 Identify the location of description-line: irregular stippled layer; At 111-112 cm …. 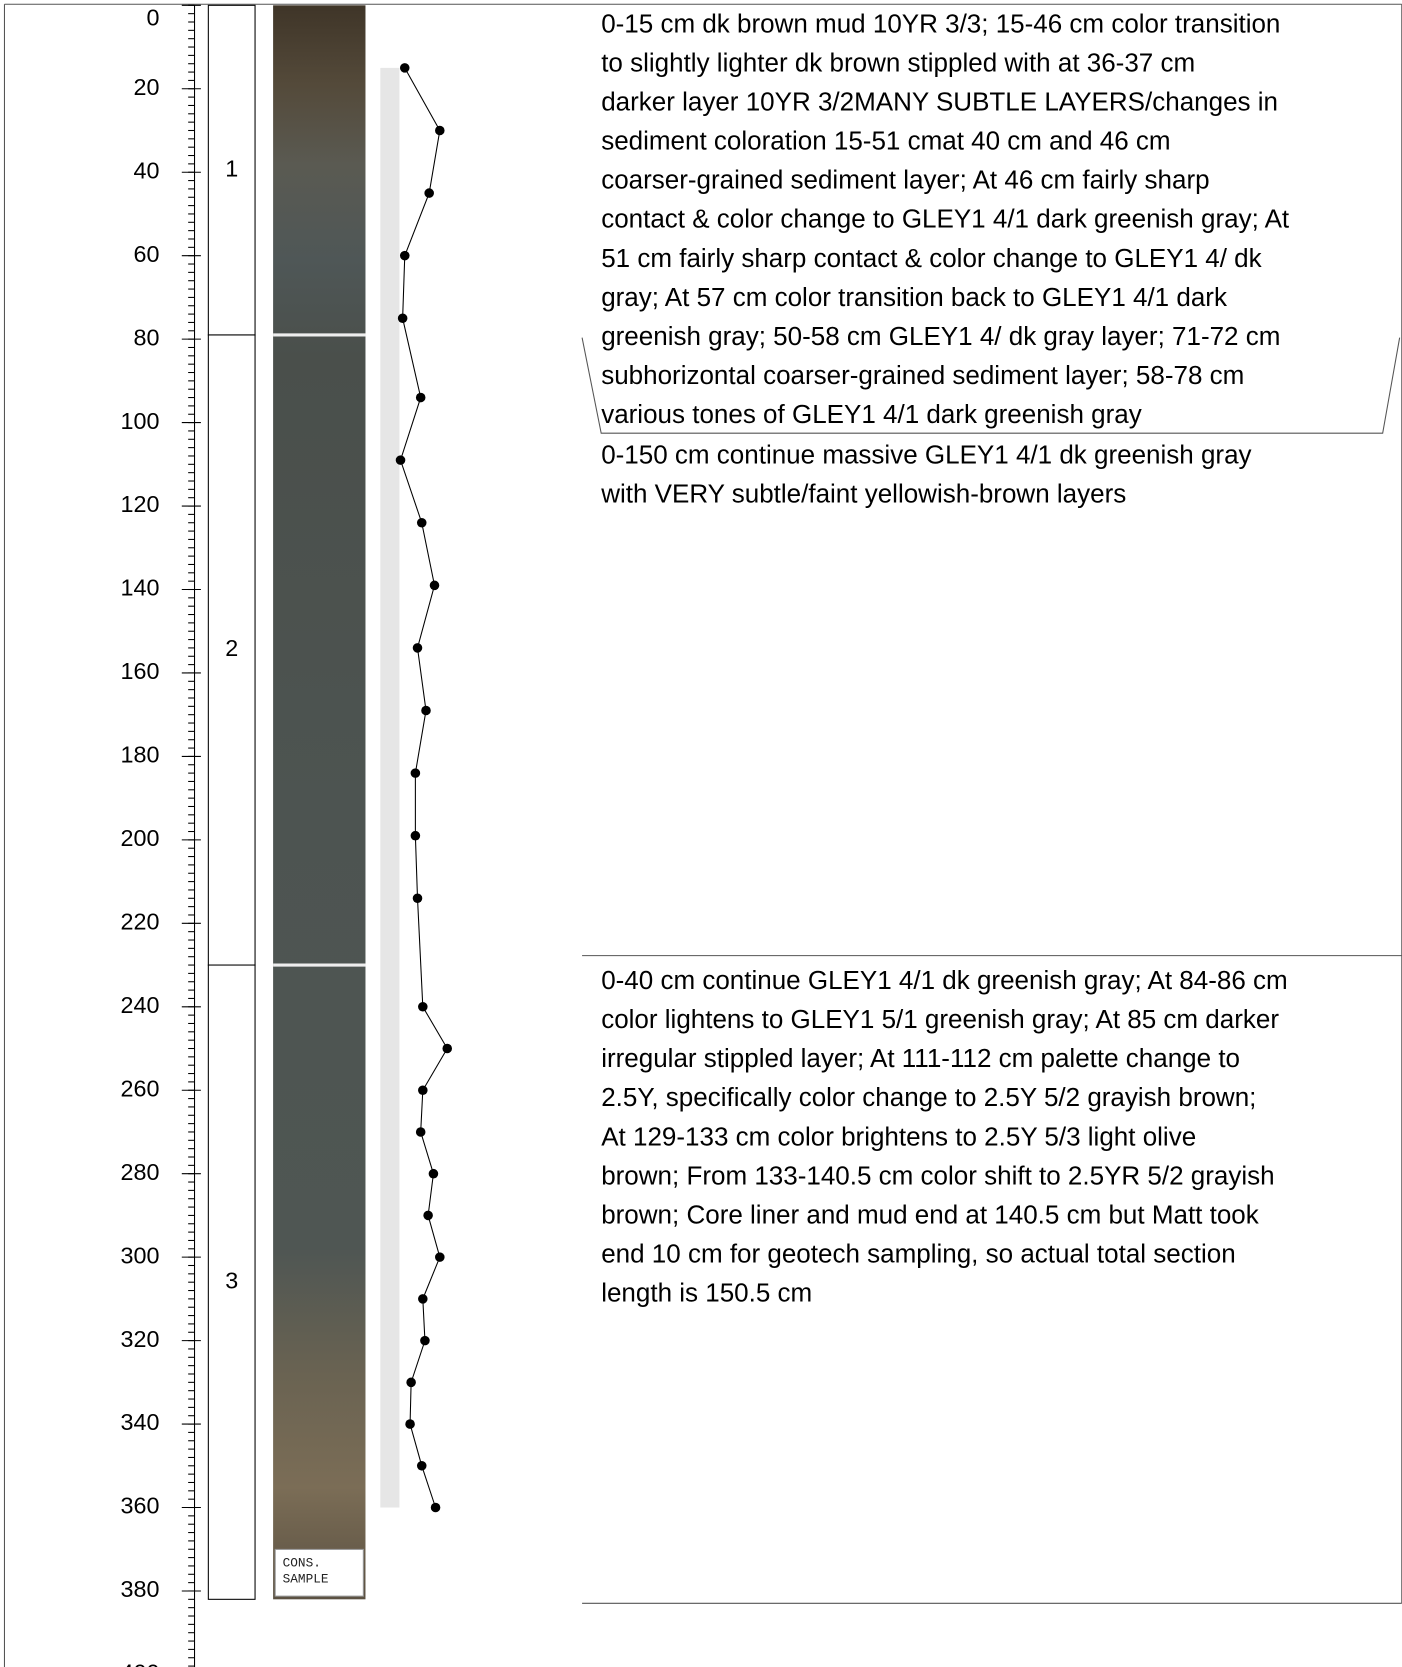
(920, 1058).